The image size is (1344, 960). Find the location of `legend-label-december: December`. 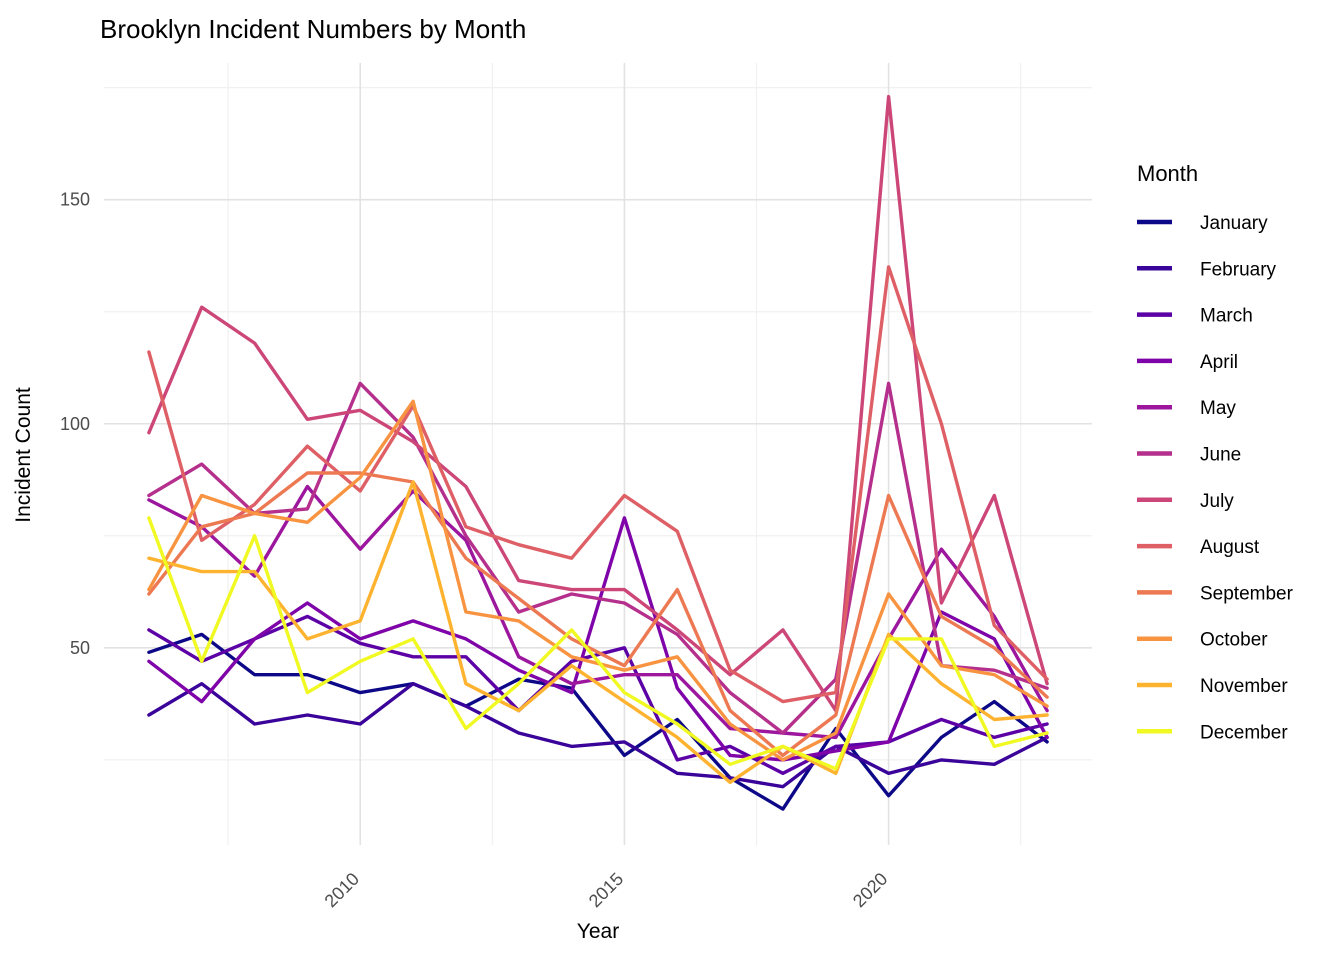

legend-label-december: December is located at coordinates (1244, 732).